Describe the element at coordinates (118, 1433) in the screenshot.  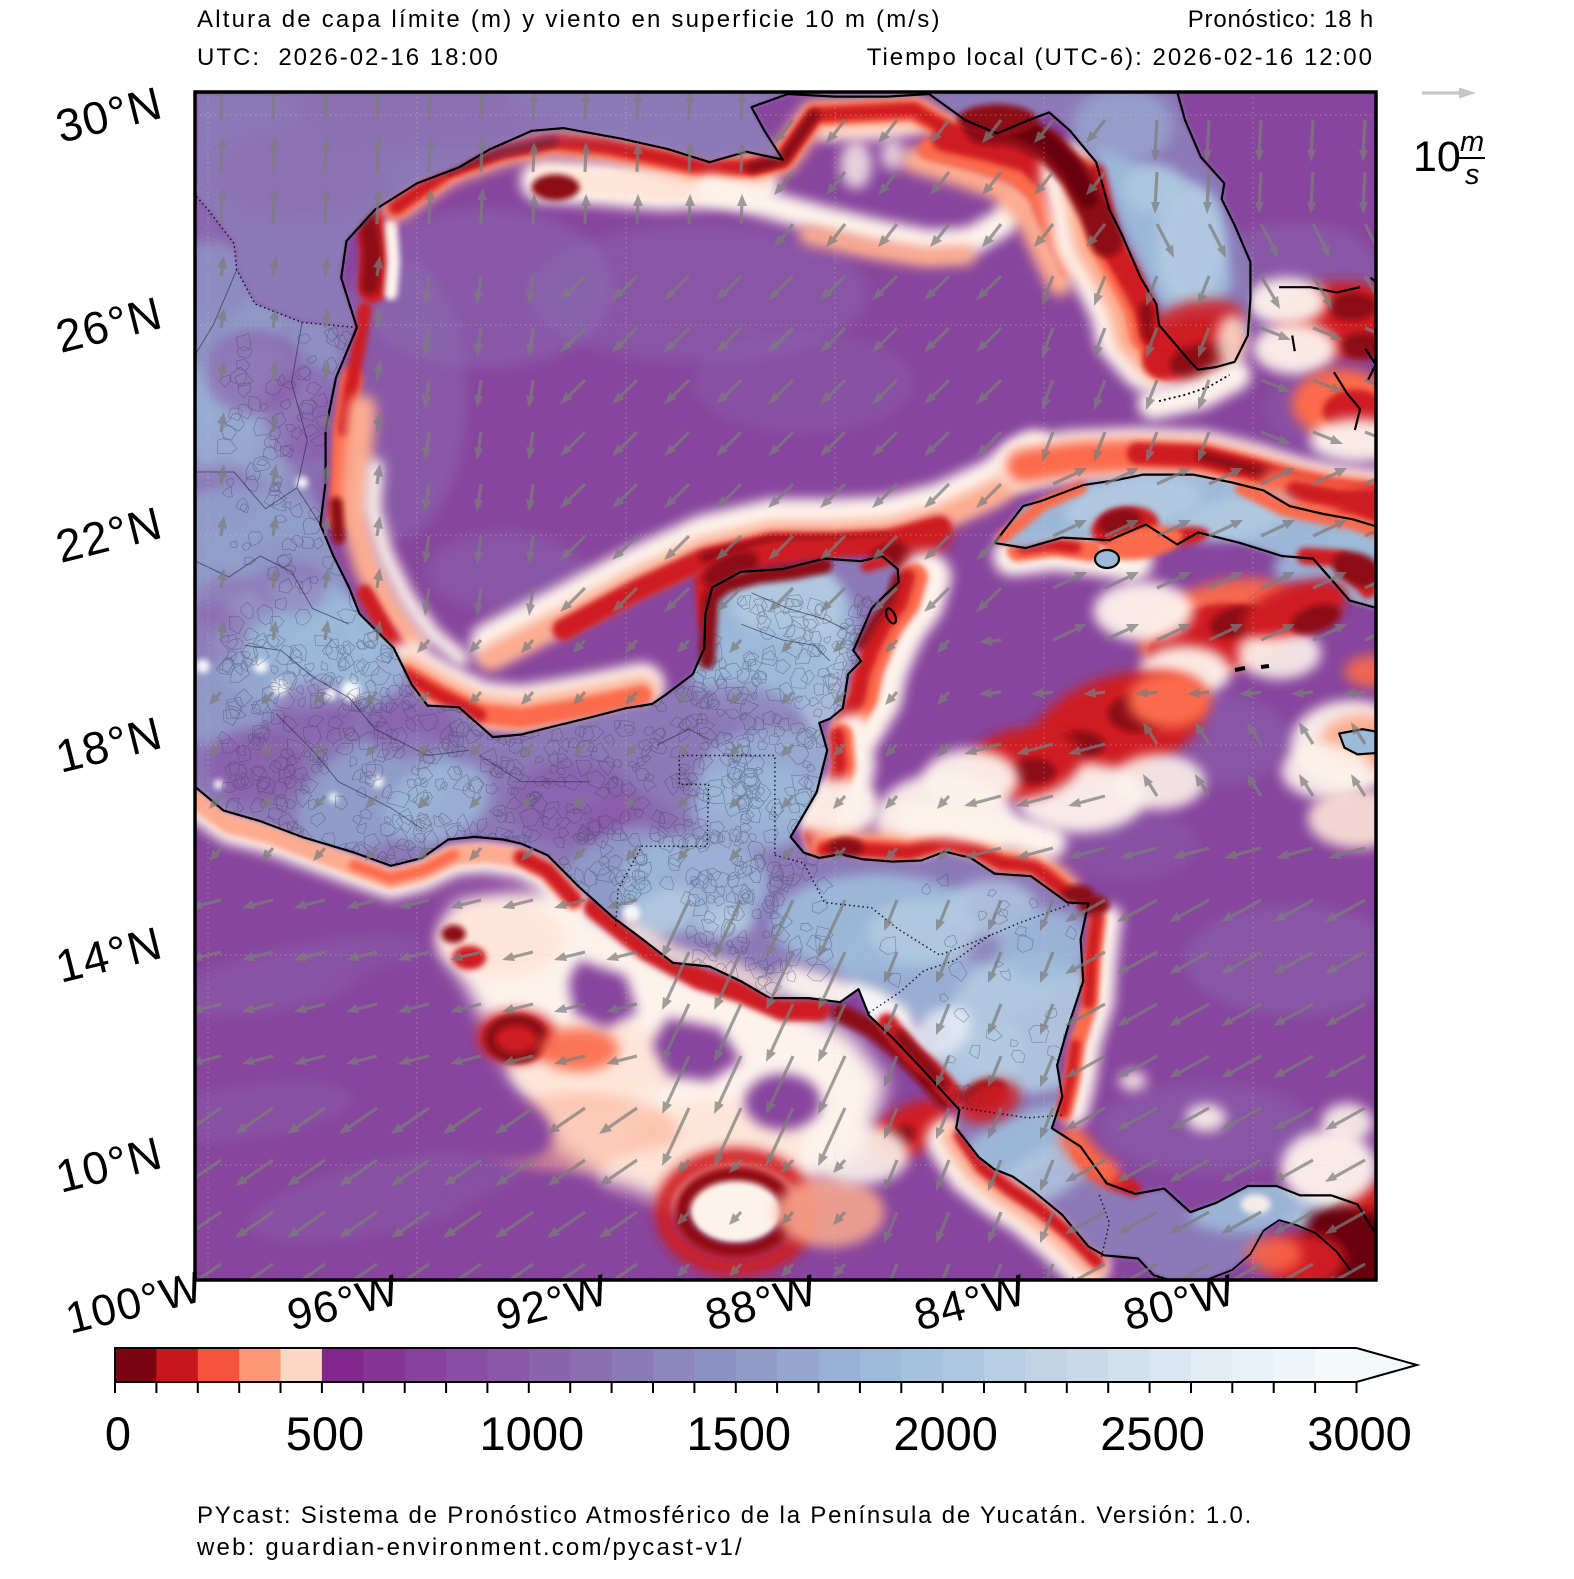
I see `svg-text: 0` at that location.